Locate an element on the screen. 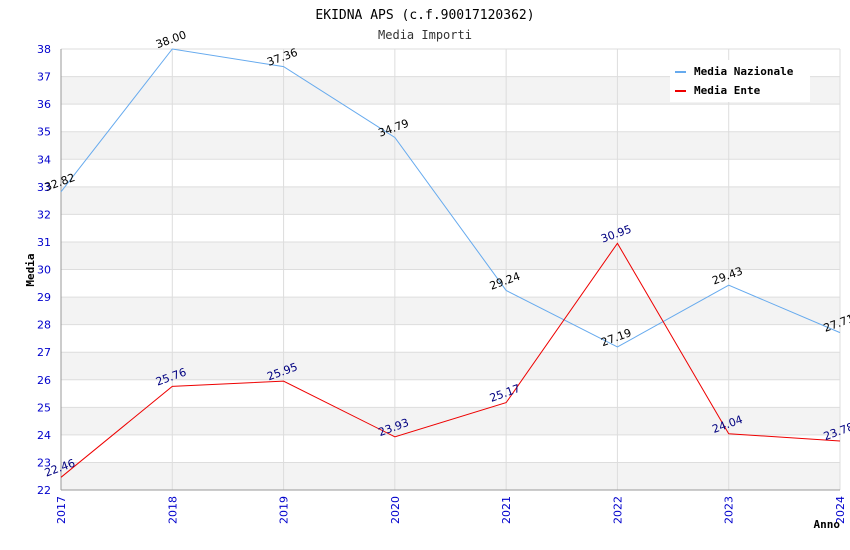  y-tick-label: 31 is located at coordinates (44, 242).